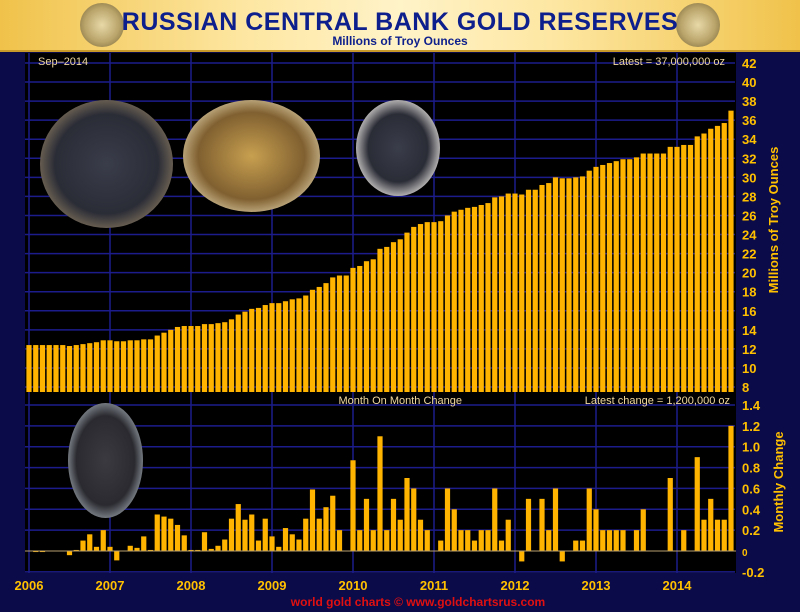  Describe the element at coordinates (749, 368) in the screenshot. I see `y-tick-label-top: 10` at that location.